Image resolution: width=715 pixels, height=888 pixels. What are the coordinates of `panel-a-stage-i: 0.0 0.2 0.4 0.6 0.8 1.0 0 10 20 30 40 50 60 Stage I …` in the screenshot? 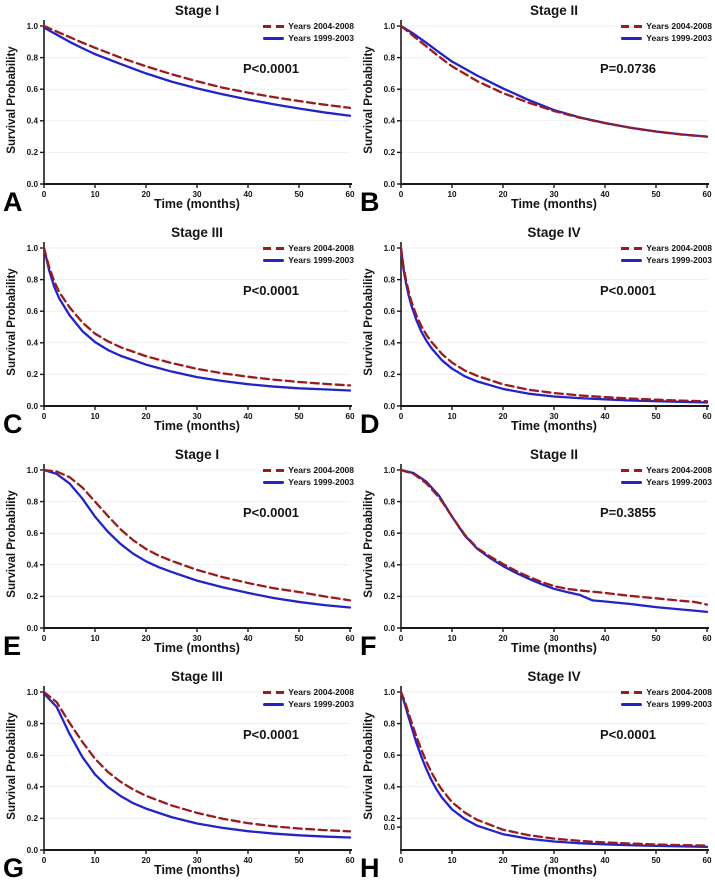 It's located at (178, 111).